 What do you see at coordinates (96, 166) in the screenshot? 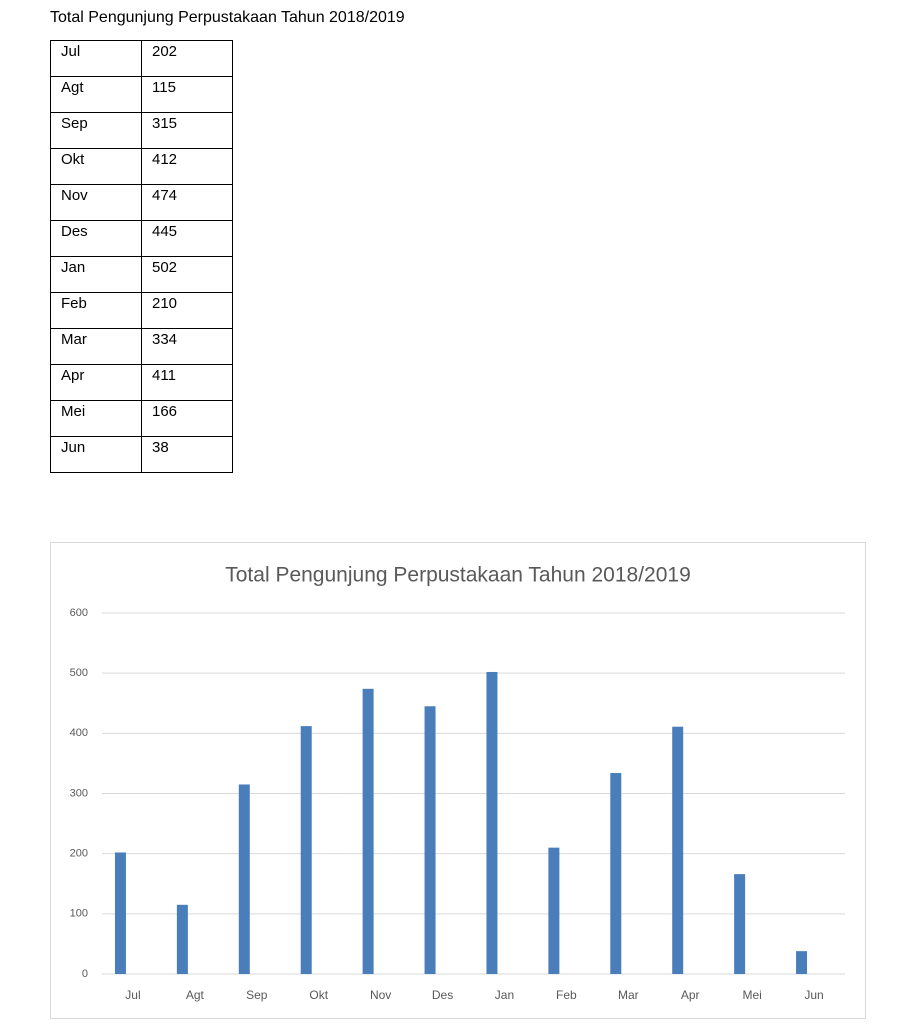
I see `month-cell: Okt` at bounding box center [96, 166].